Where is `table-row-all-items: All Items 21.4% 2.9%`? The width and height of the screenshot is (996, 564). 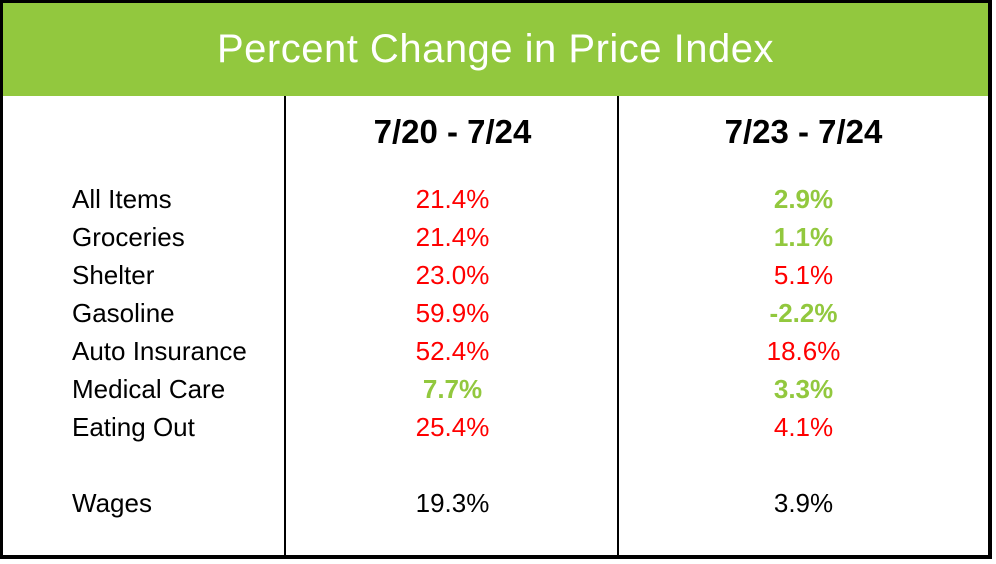 table-row-all-items: All Items 21.4% 2.9% is located at coordinates (495, 199).